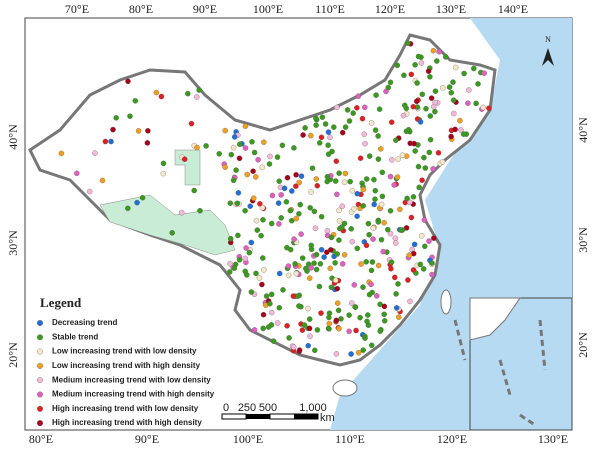  What do you see at coordinates (446, 302) in the screenshot?
I see `taiwan` at bounding box center [446, 302].